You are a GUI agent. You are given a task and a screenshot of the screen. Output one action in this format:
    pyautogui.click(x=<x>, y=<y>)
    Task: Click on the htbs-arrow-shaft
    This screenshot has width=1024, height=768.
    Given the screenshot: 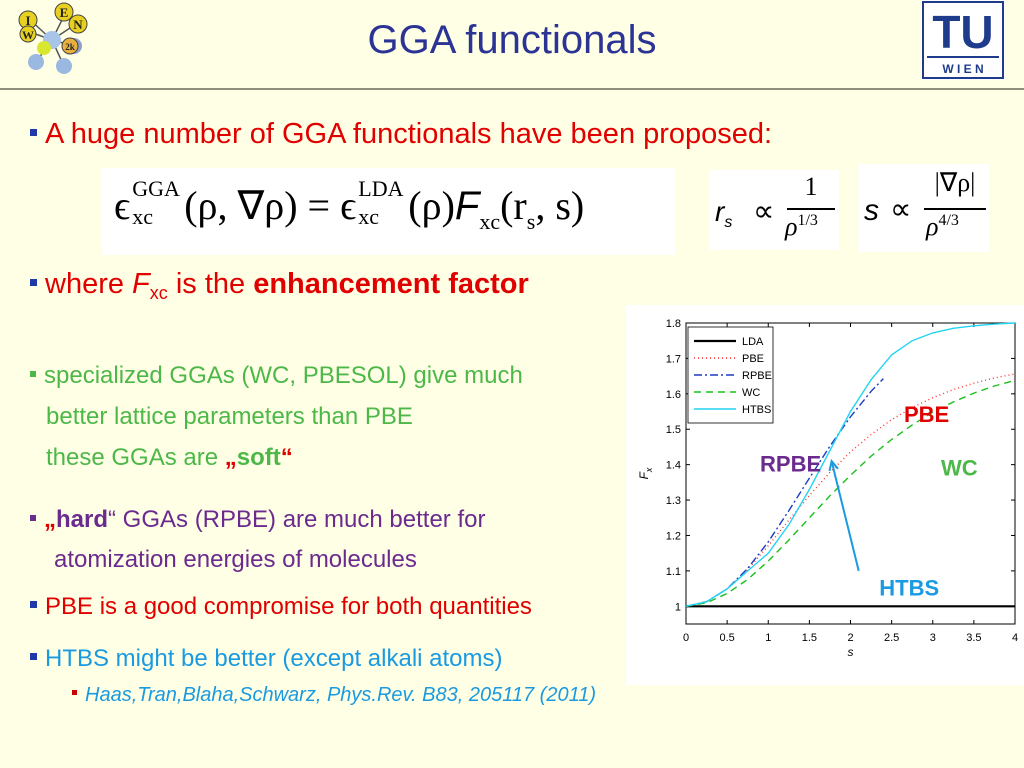 What is the action you would take?
    pyautogui.click(x=845, y=516)
    